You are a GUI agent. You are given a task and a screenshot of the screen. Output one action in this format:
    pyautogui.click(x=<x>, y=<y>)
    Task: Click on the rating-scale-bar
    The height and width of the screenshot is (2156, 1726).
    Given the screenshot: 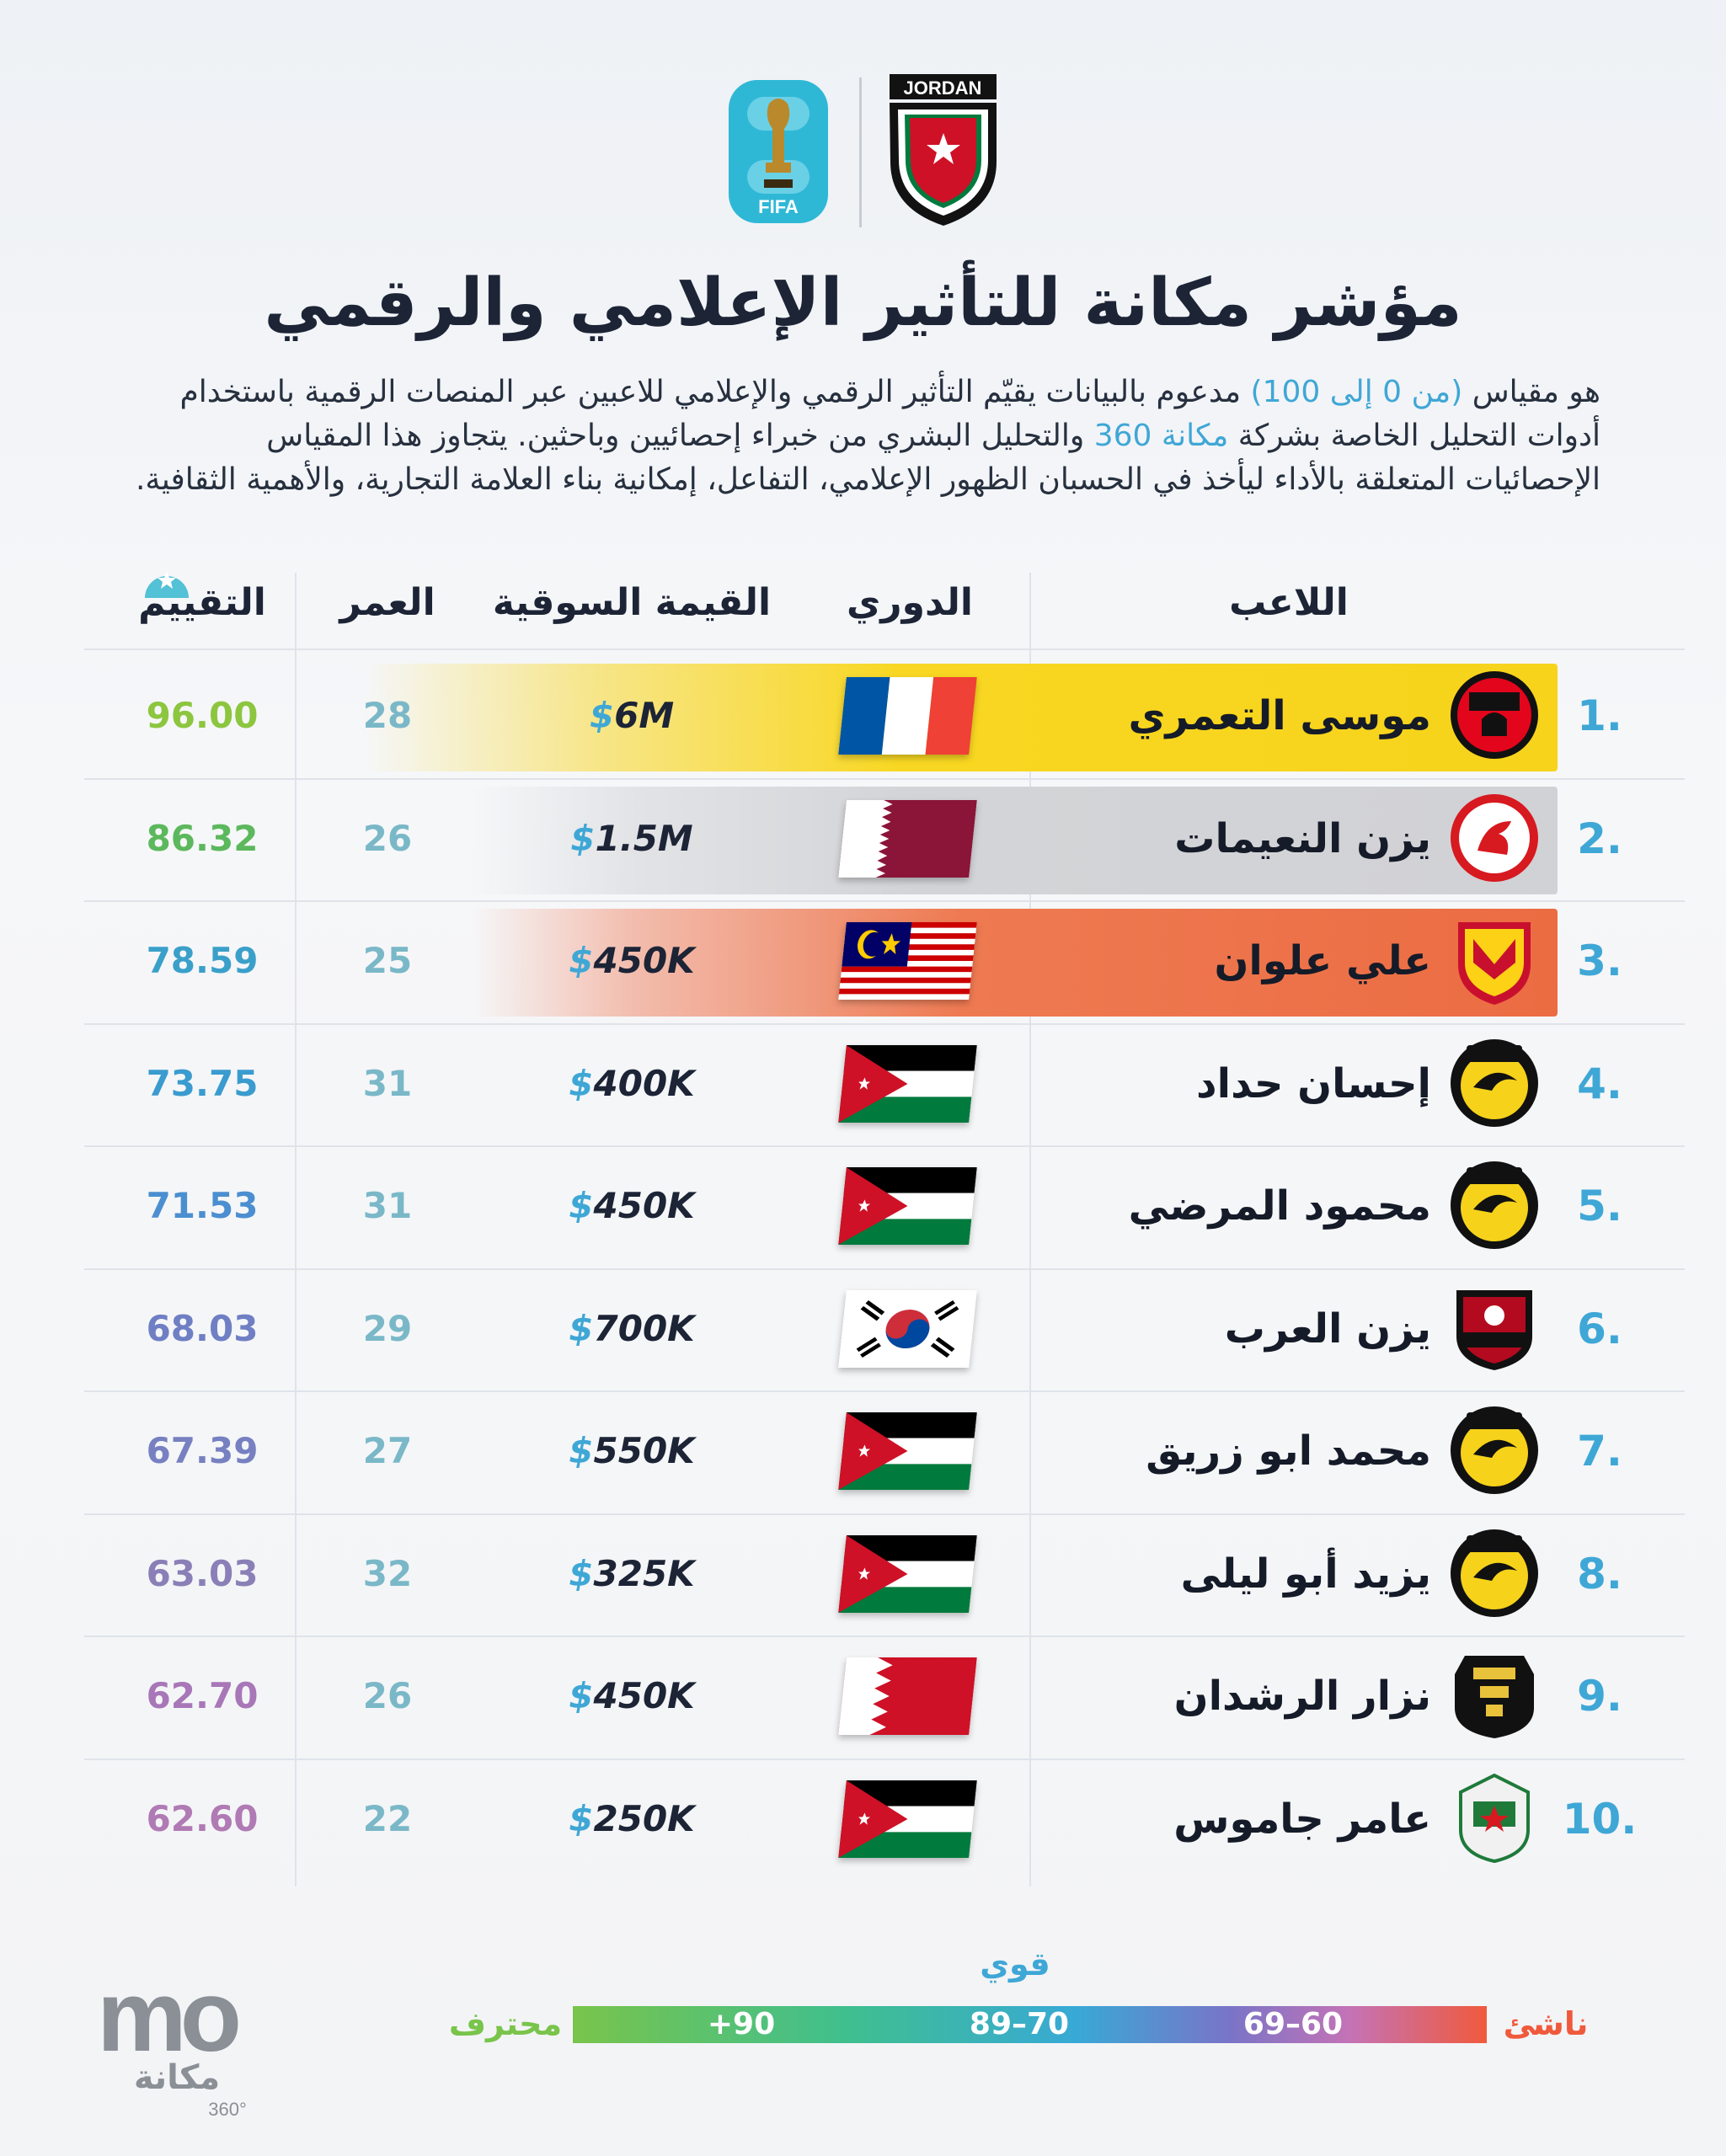 What is the action you would take?
    pyautogui.click(x=1030, y=2024)
    